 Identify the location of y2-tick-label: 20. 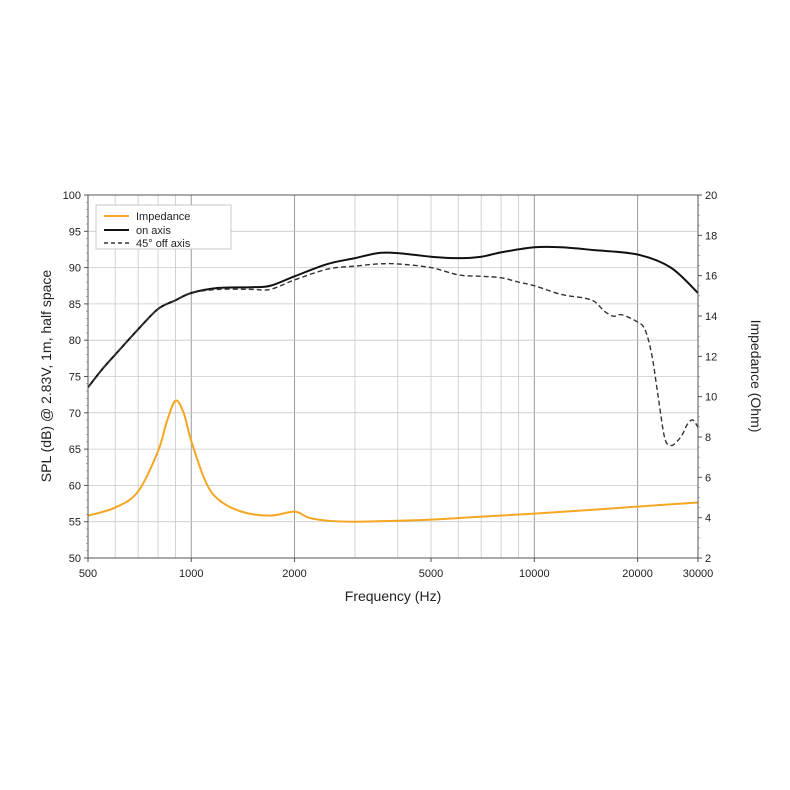
(711, 196).